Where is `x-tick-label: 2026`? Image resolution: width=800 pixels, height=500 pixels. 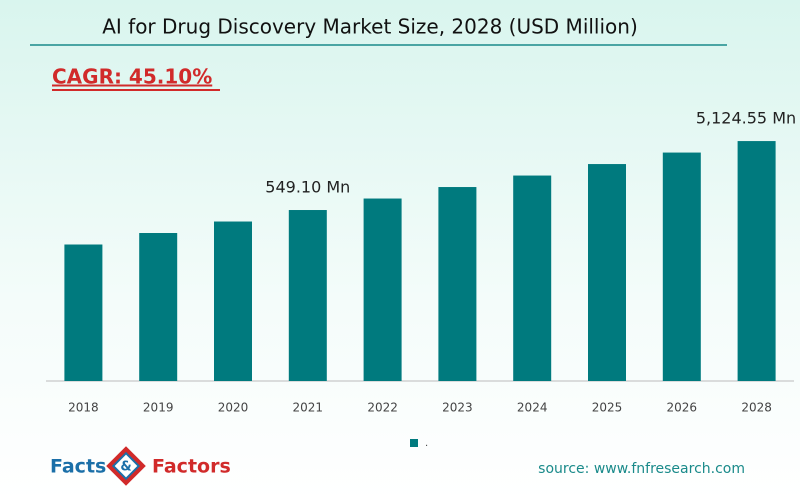
x-tick-label: 2026 is located at coordinates (682, 408).